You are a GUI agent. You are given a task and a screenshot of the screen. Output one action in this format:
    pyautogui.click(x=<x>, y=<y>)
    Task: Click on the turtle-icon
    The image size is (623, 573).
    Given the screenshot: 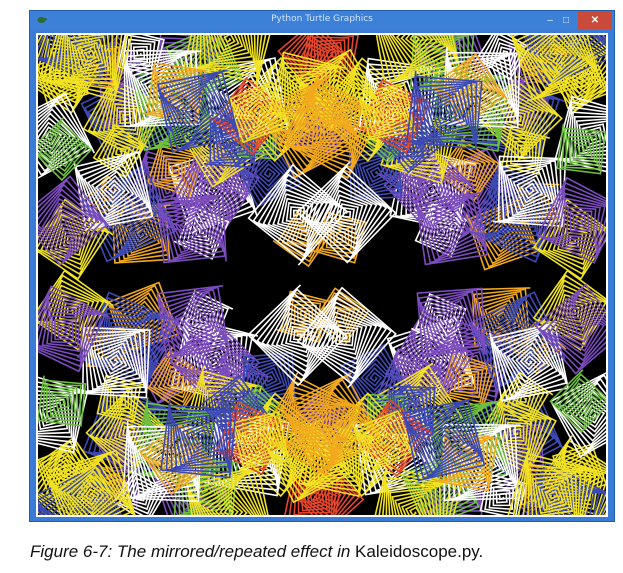 What is the action you would take?
    pyautogui.click(x=42, y=20)
    